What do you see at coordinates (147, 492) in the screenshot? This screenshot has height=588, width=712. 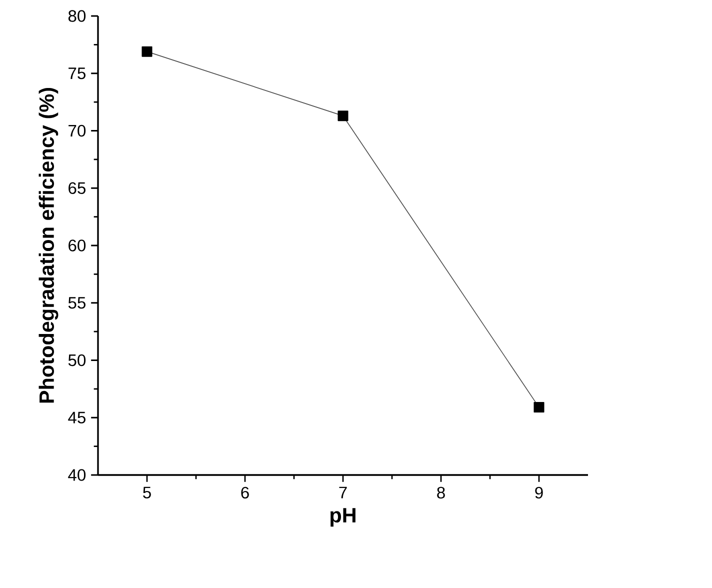 I see `x-tick-label: 5` at bounding box center [147, 492].